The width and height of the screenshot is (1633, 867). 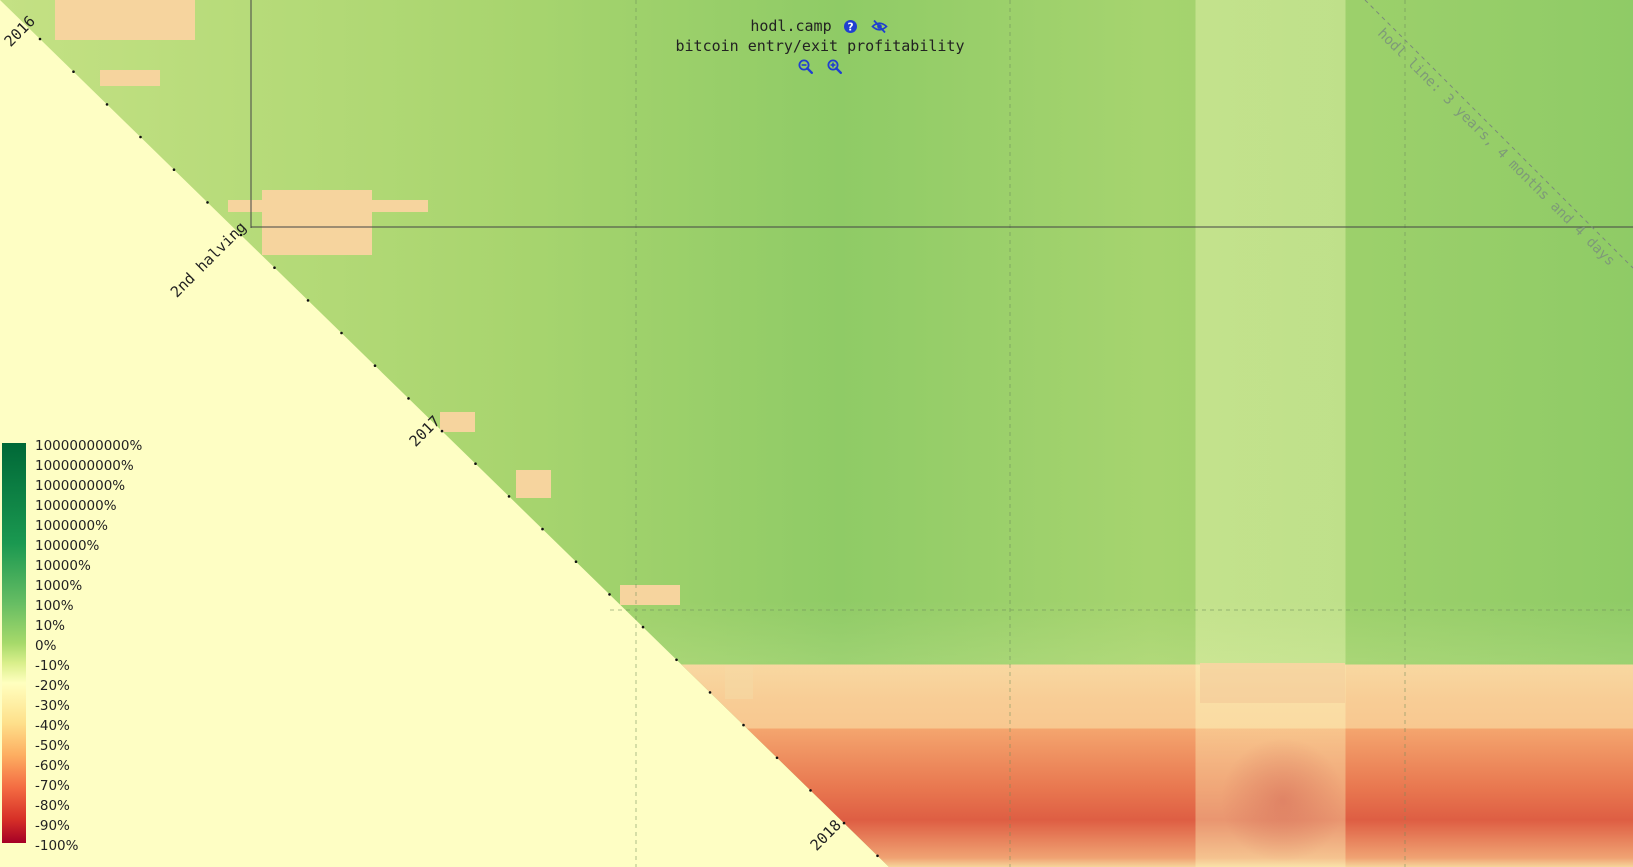 What do you see at coordinates (826, 835) in the screenshot?
I see `diagonal-label-2018: 2018` at bounding box center [826, 835].